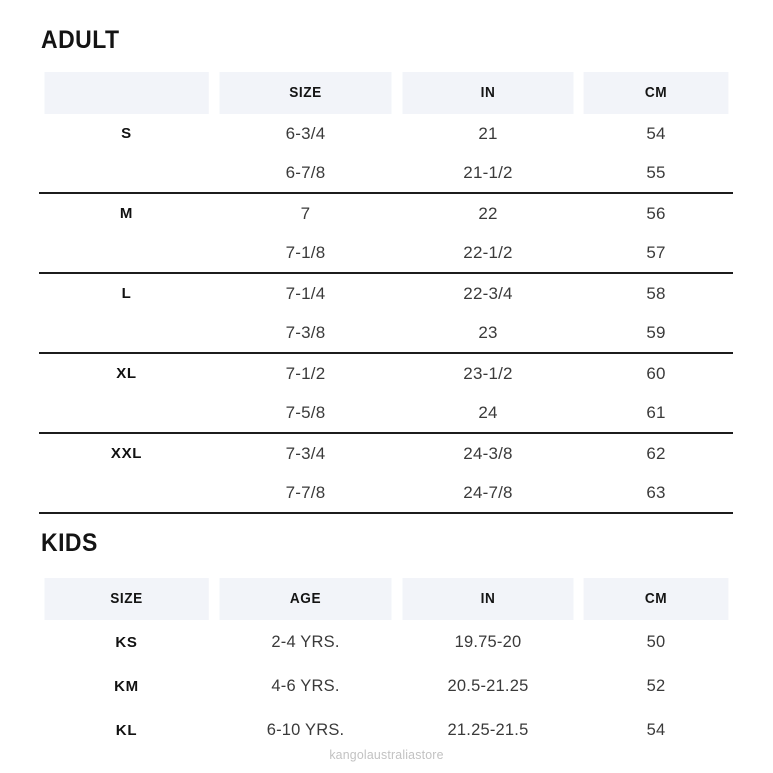 This screenshot has height=773, width=773. Describe the element at coordinates (305, 253) in the screenshot. I see `adult-hat-size: 7-1/8` at that location.